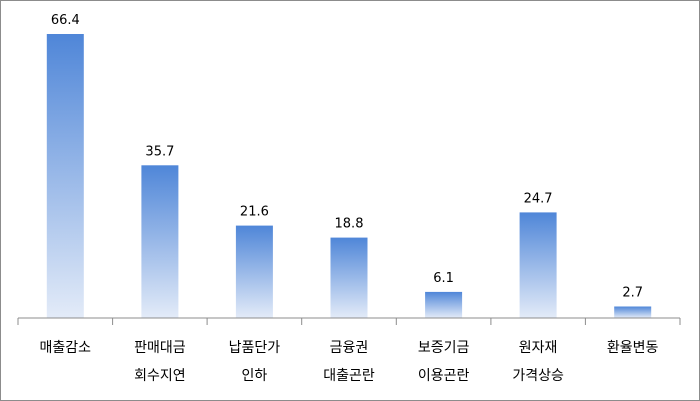 The width and height of the screenshot is (700, 401). Describe the element at coordinates (65, 20) in the screenshot. I see `data-label-1: 66.4` at that location.